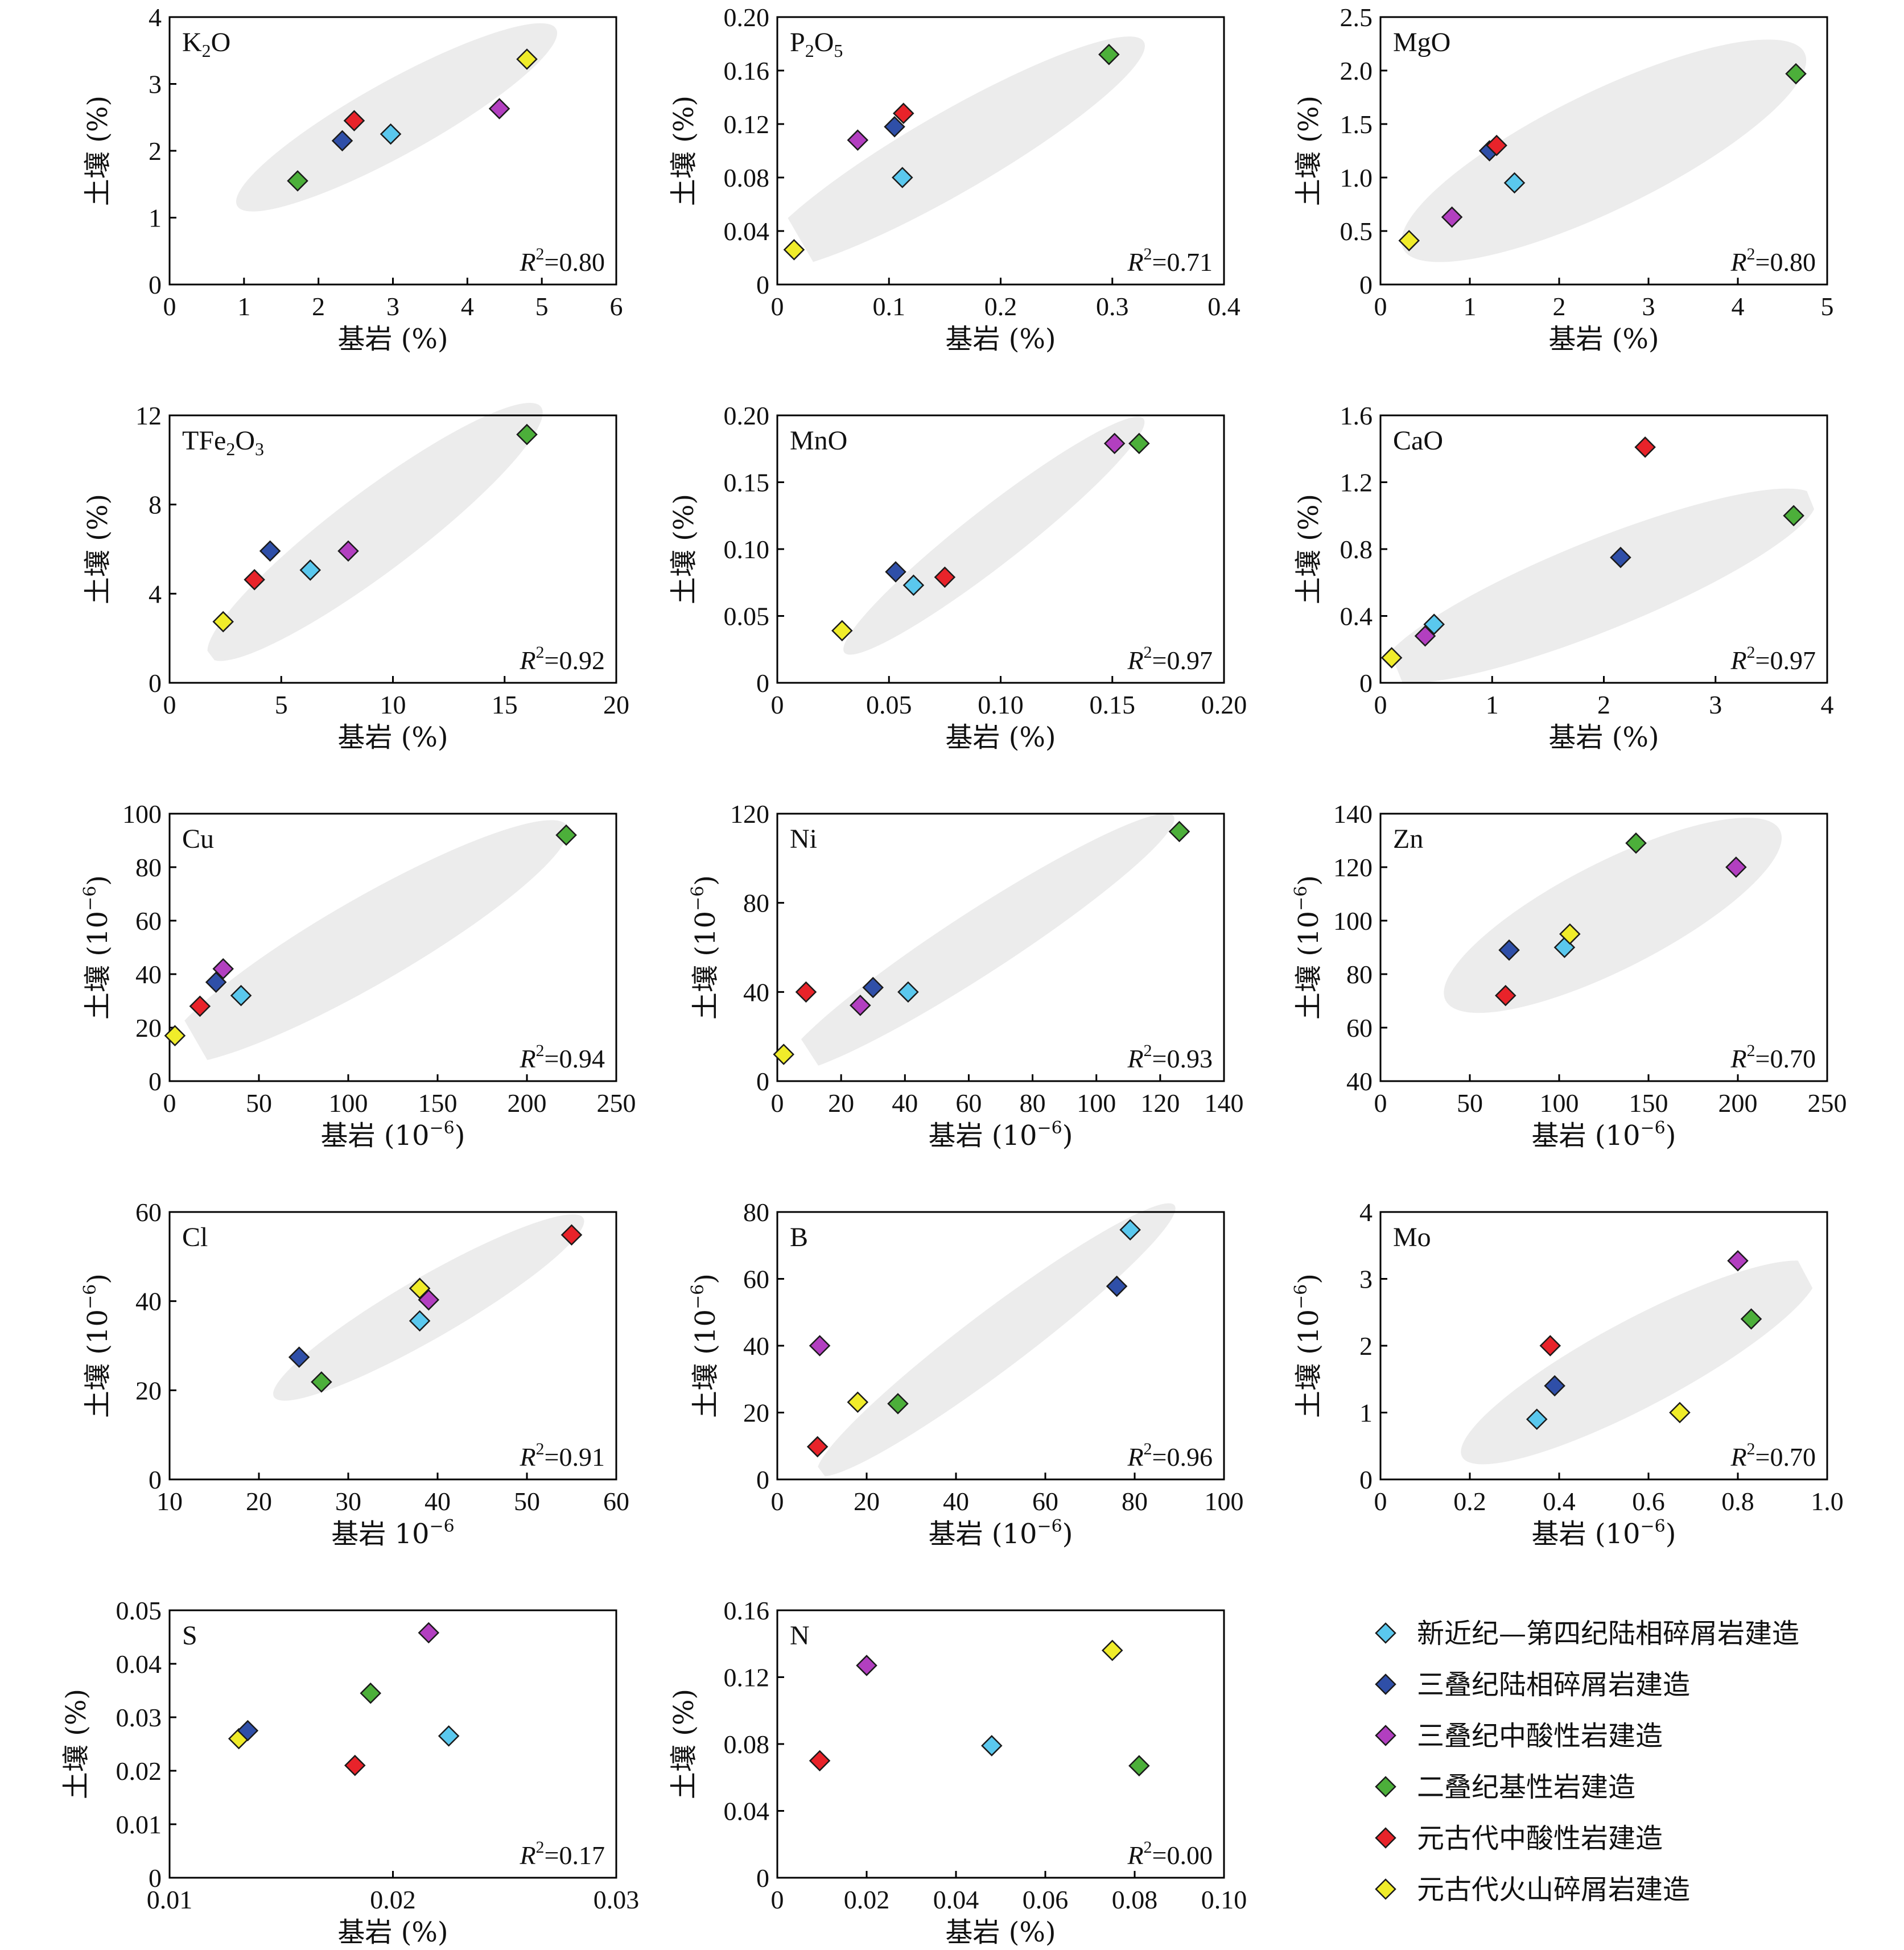 This screenshot has width=1904, height=1950. What do you see at coordinates (1357, 17) in the screenshot?
I see `y-tick-label: 2.5` at bounding box center [1357, 17].